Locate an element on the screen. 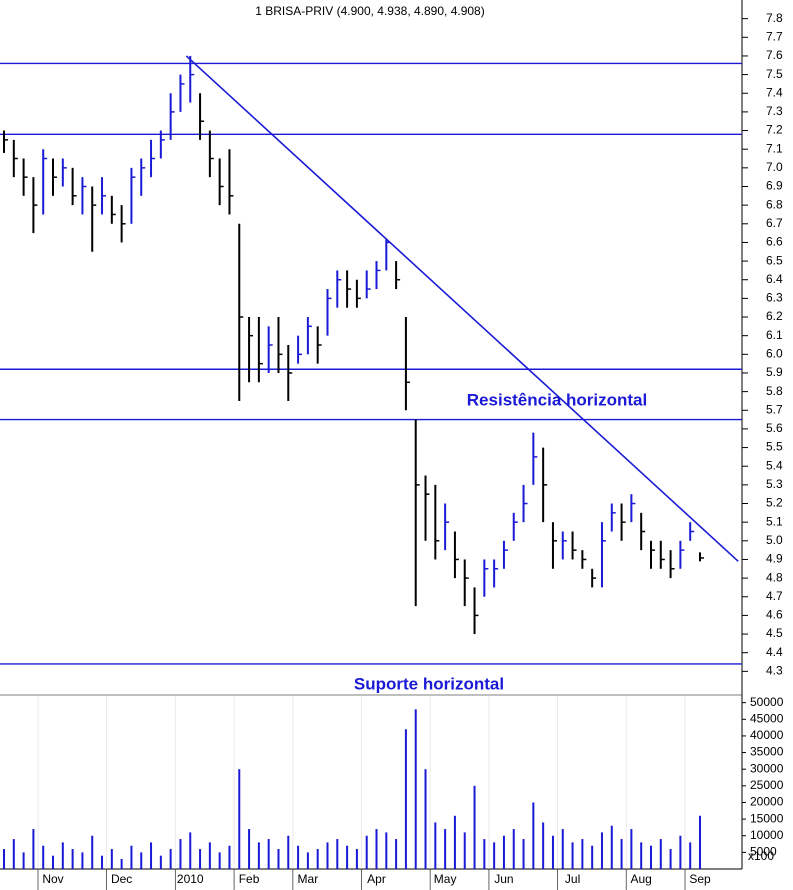  x-tick-label: May is located at coordinates (445, 879).